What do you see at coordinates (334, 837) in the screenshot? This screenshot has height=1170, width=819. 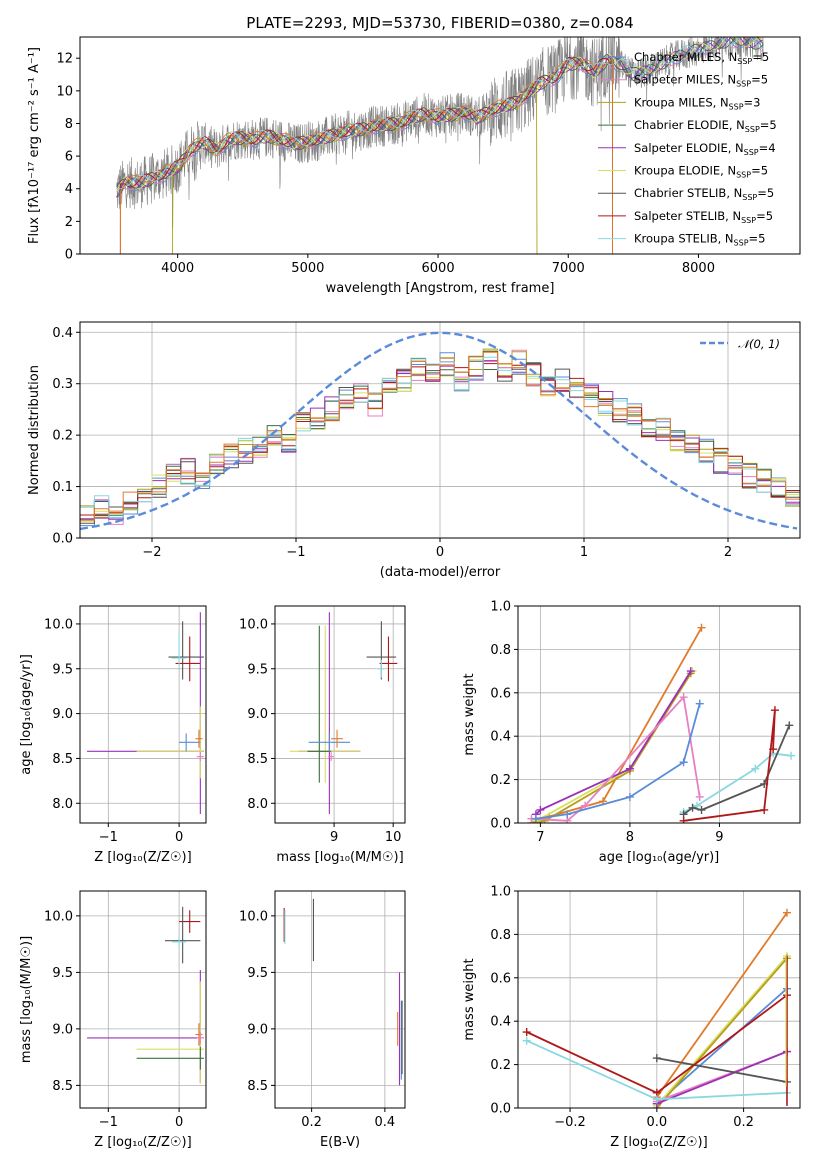 I see `x-tick-label: 9` at bounding box center [334, 837].